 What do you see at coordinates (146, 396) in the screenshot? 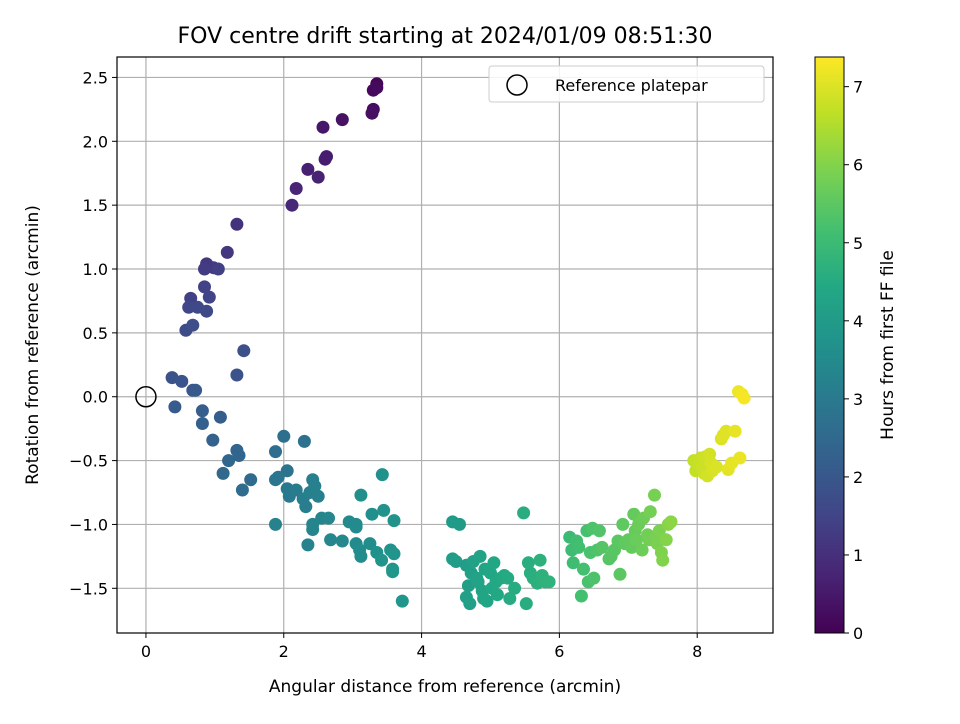
I see `reference-platepar-marker` at bounding box center [146, 396].